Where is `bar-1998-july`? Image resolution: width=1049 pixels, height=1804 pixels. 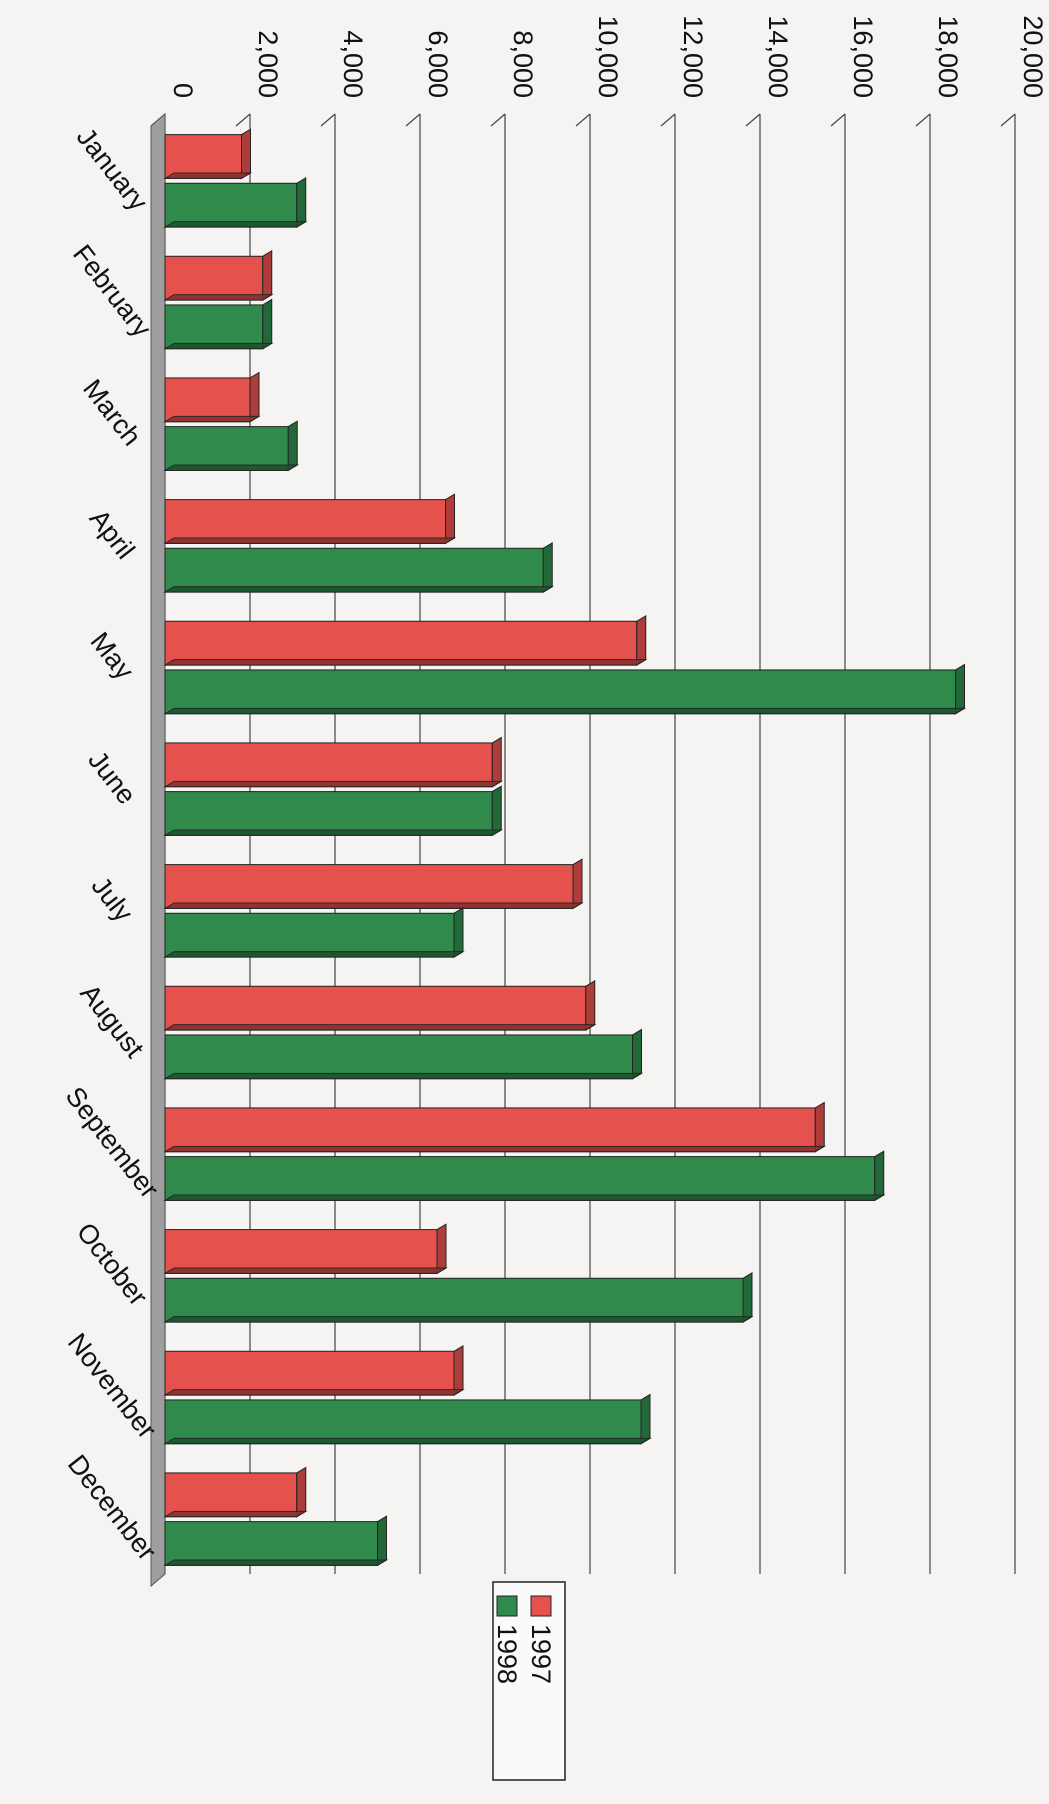
bar-1998-july is located at coordinates (314, 932).